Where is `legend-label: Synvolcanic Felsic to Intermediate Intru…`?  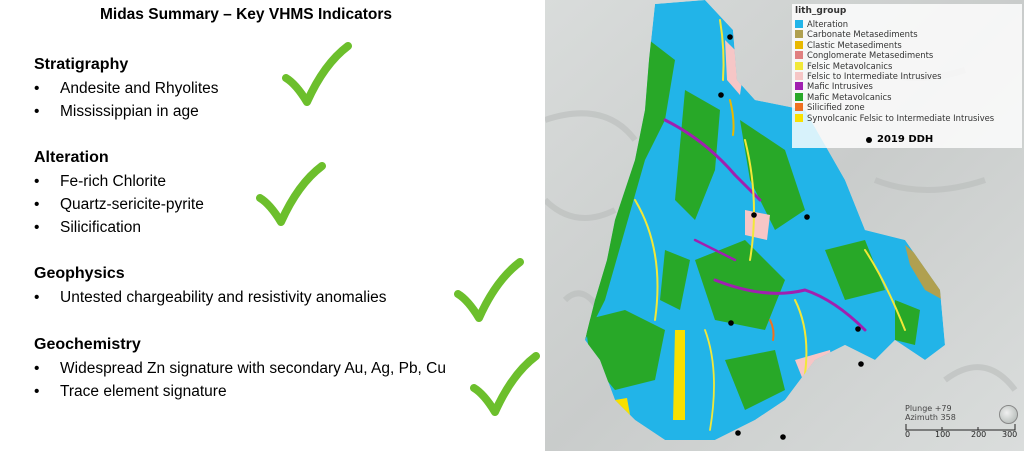
legend-label: Synvolcanic Felsic to Intermediate Intru… is located at coordinates (901, 117).